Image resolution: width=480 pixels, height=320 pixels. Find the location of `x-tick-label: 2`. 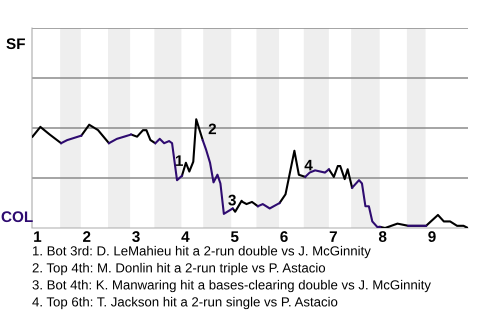

x-tick-label: 2 is located at coordinates (86, 236).